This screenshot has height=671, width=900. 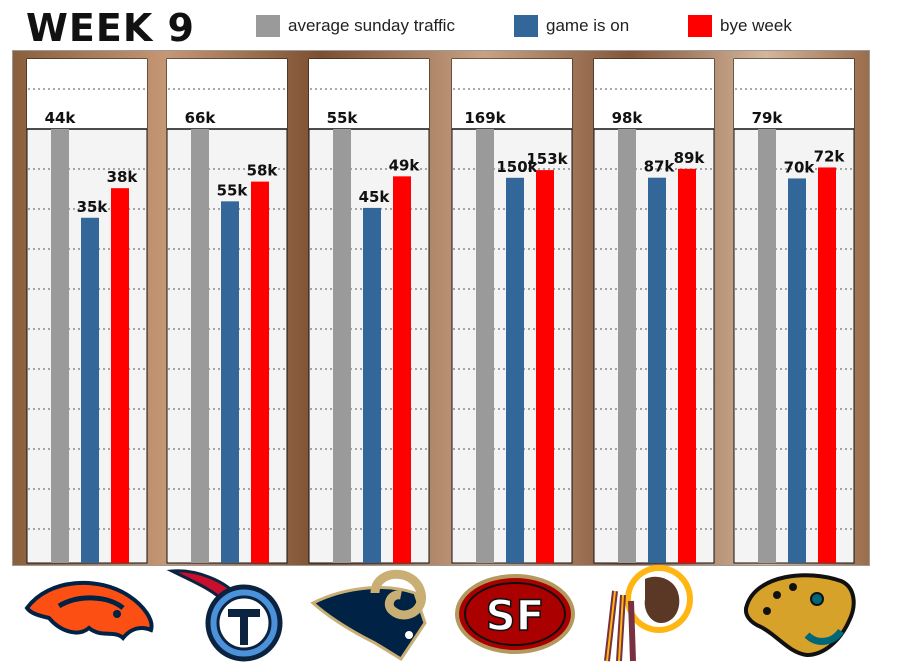 I want to click on legend-swatch-game, so click(x=526, y=26).